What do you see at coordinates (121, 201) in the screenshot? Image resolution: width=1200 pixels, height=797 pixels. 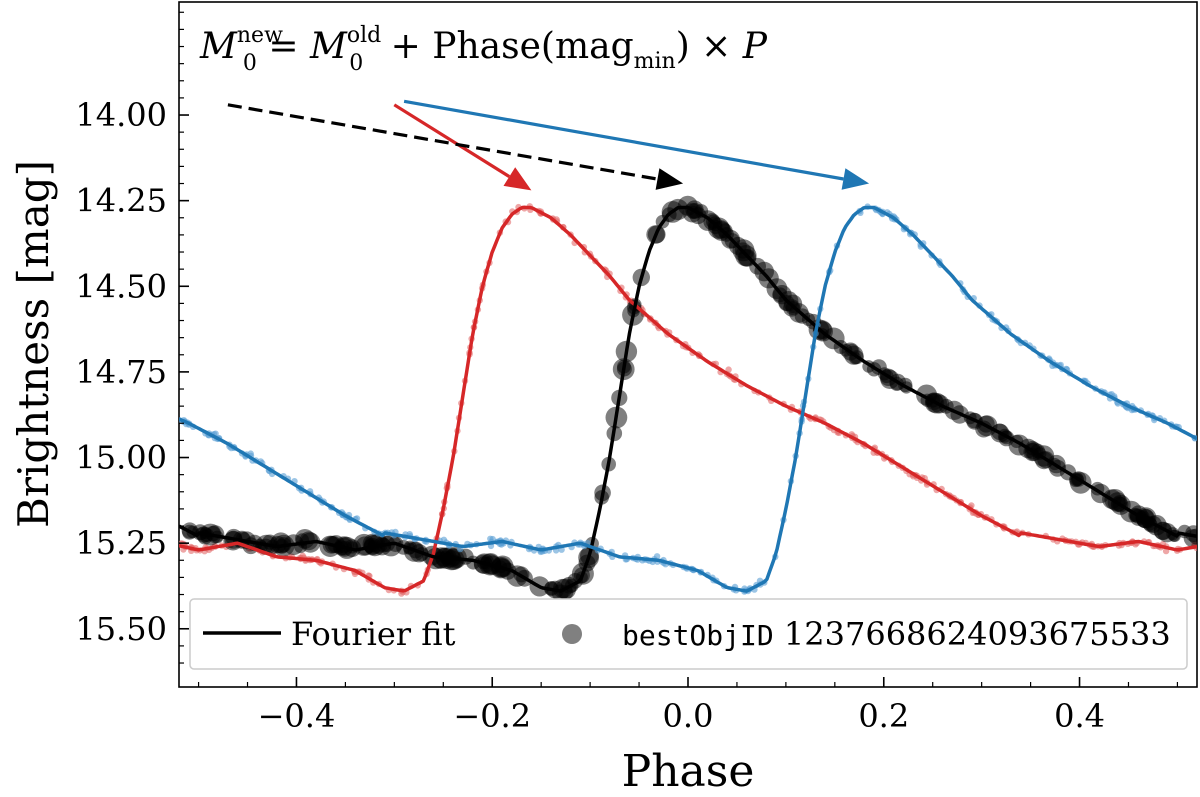 I see `y-tick-label: 14.25` at bounding box center [121, 201].